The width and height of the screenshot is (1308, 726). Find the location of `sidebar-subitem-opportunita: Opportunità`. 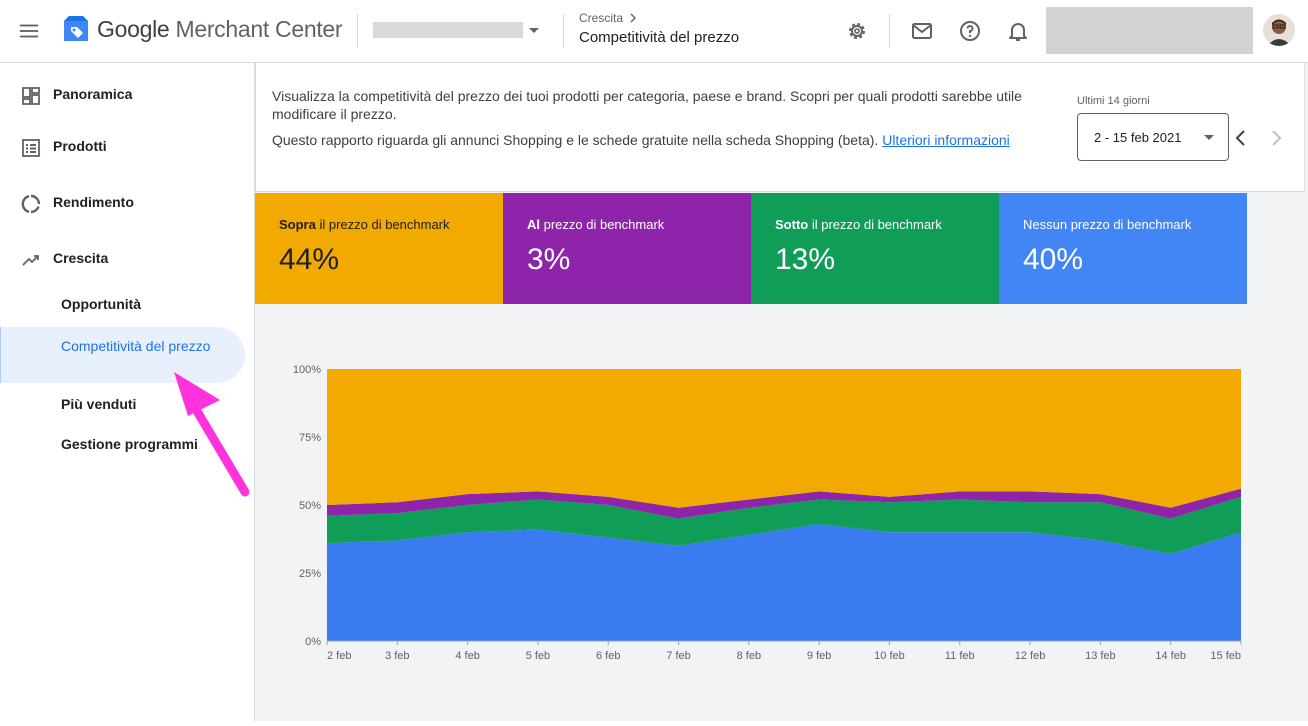

sidebar-subitem-opportunita: Opportunità is located at coordinates (101, 304).